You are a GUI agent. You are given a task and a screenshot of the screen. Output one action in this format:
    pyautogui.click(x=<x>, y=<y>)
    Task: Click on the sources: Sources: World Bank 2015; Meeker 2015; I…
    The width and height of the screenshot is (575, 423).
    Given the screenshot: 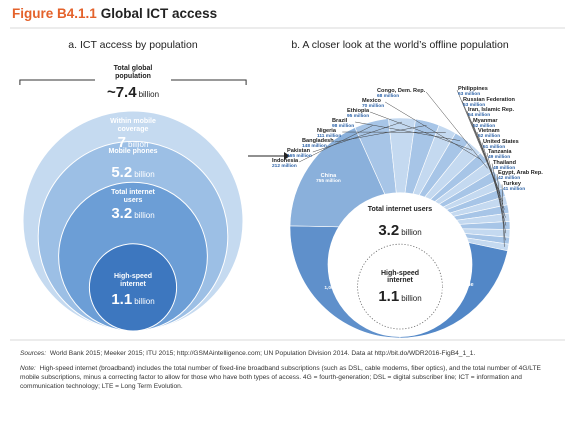 What is the action you would take?
    pyautogui.click(x=288, y=354)
    